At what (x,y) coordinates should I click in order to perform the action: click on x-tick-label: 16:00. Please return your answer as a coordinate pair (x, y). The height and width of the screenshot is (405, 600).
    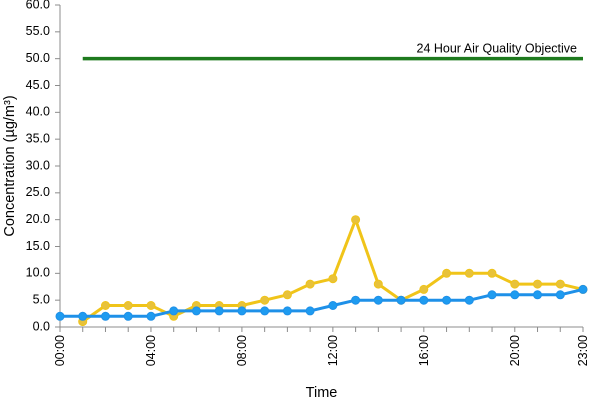
    Looking at the image, I should click on (424, 350).